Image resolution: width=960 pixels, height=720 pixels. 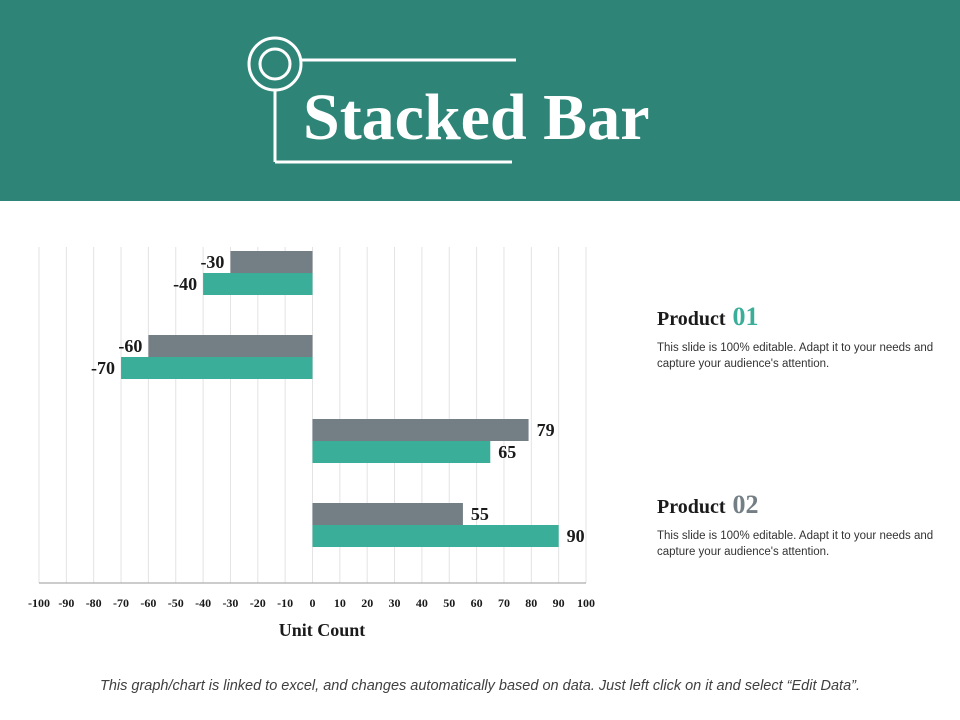 I want to click on page-title: Stacked Bar, so click(x=476, y=117).